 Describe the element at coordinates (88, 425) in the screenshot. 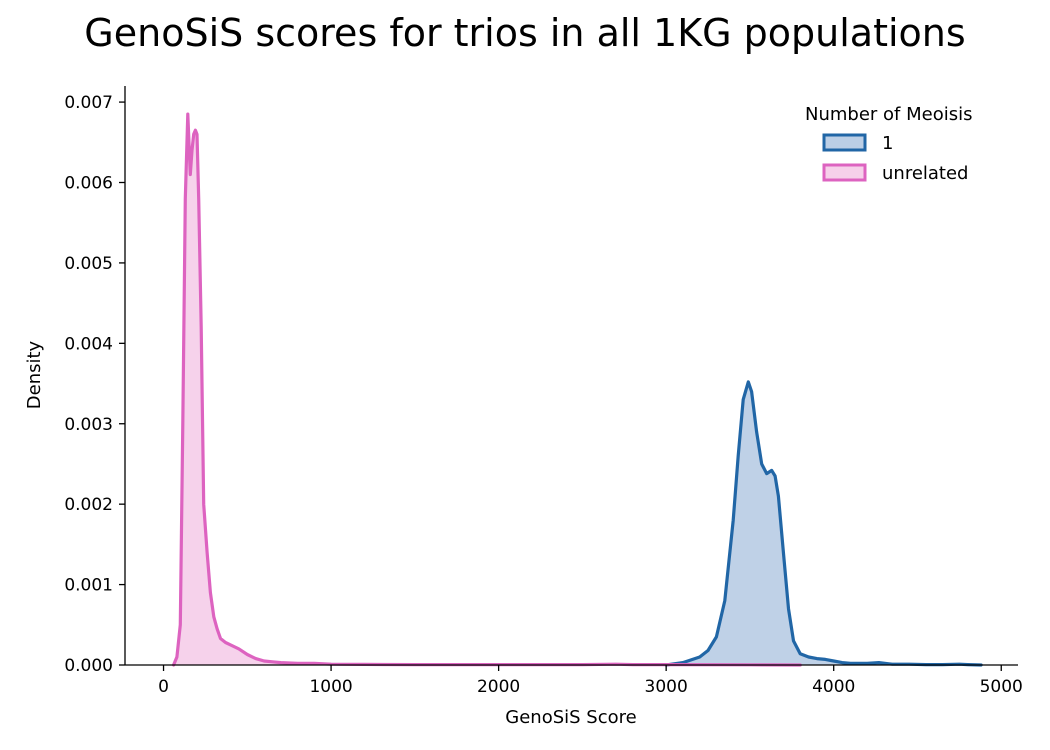

I see `y-tick-label: 0.003` at that location.